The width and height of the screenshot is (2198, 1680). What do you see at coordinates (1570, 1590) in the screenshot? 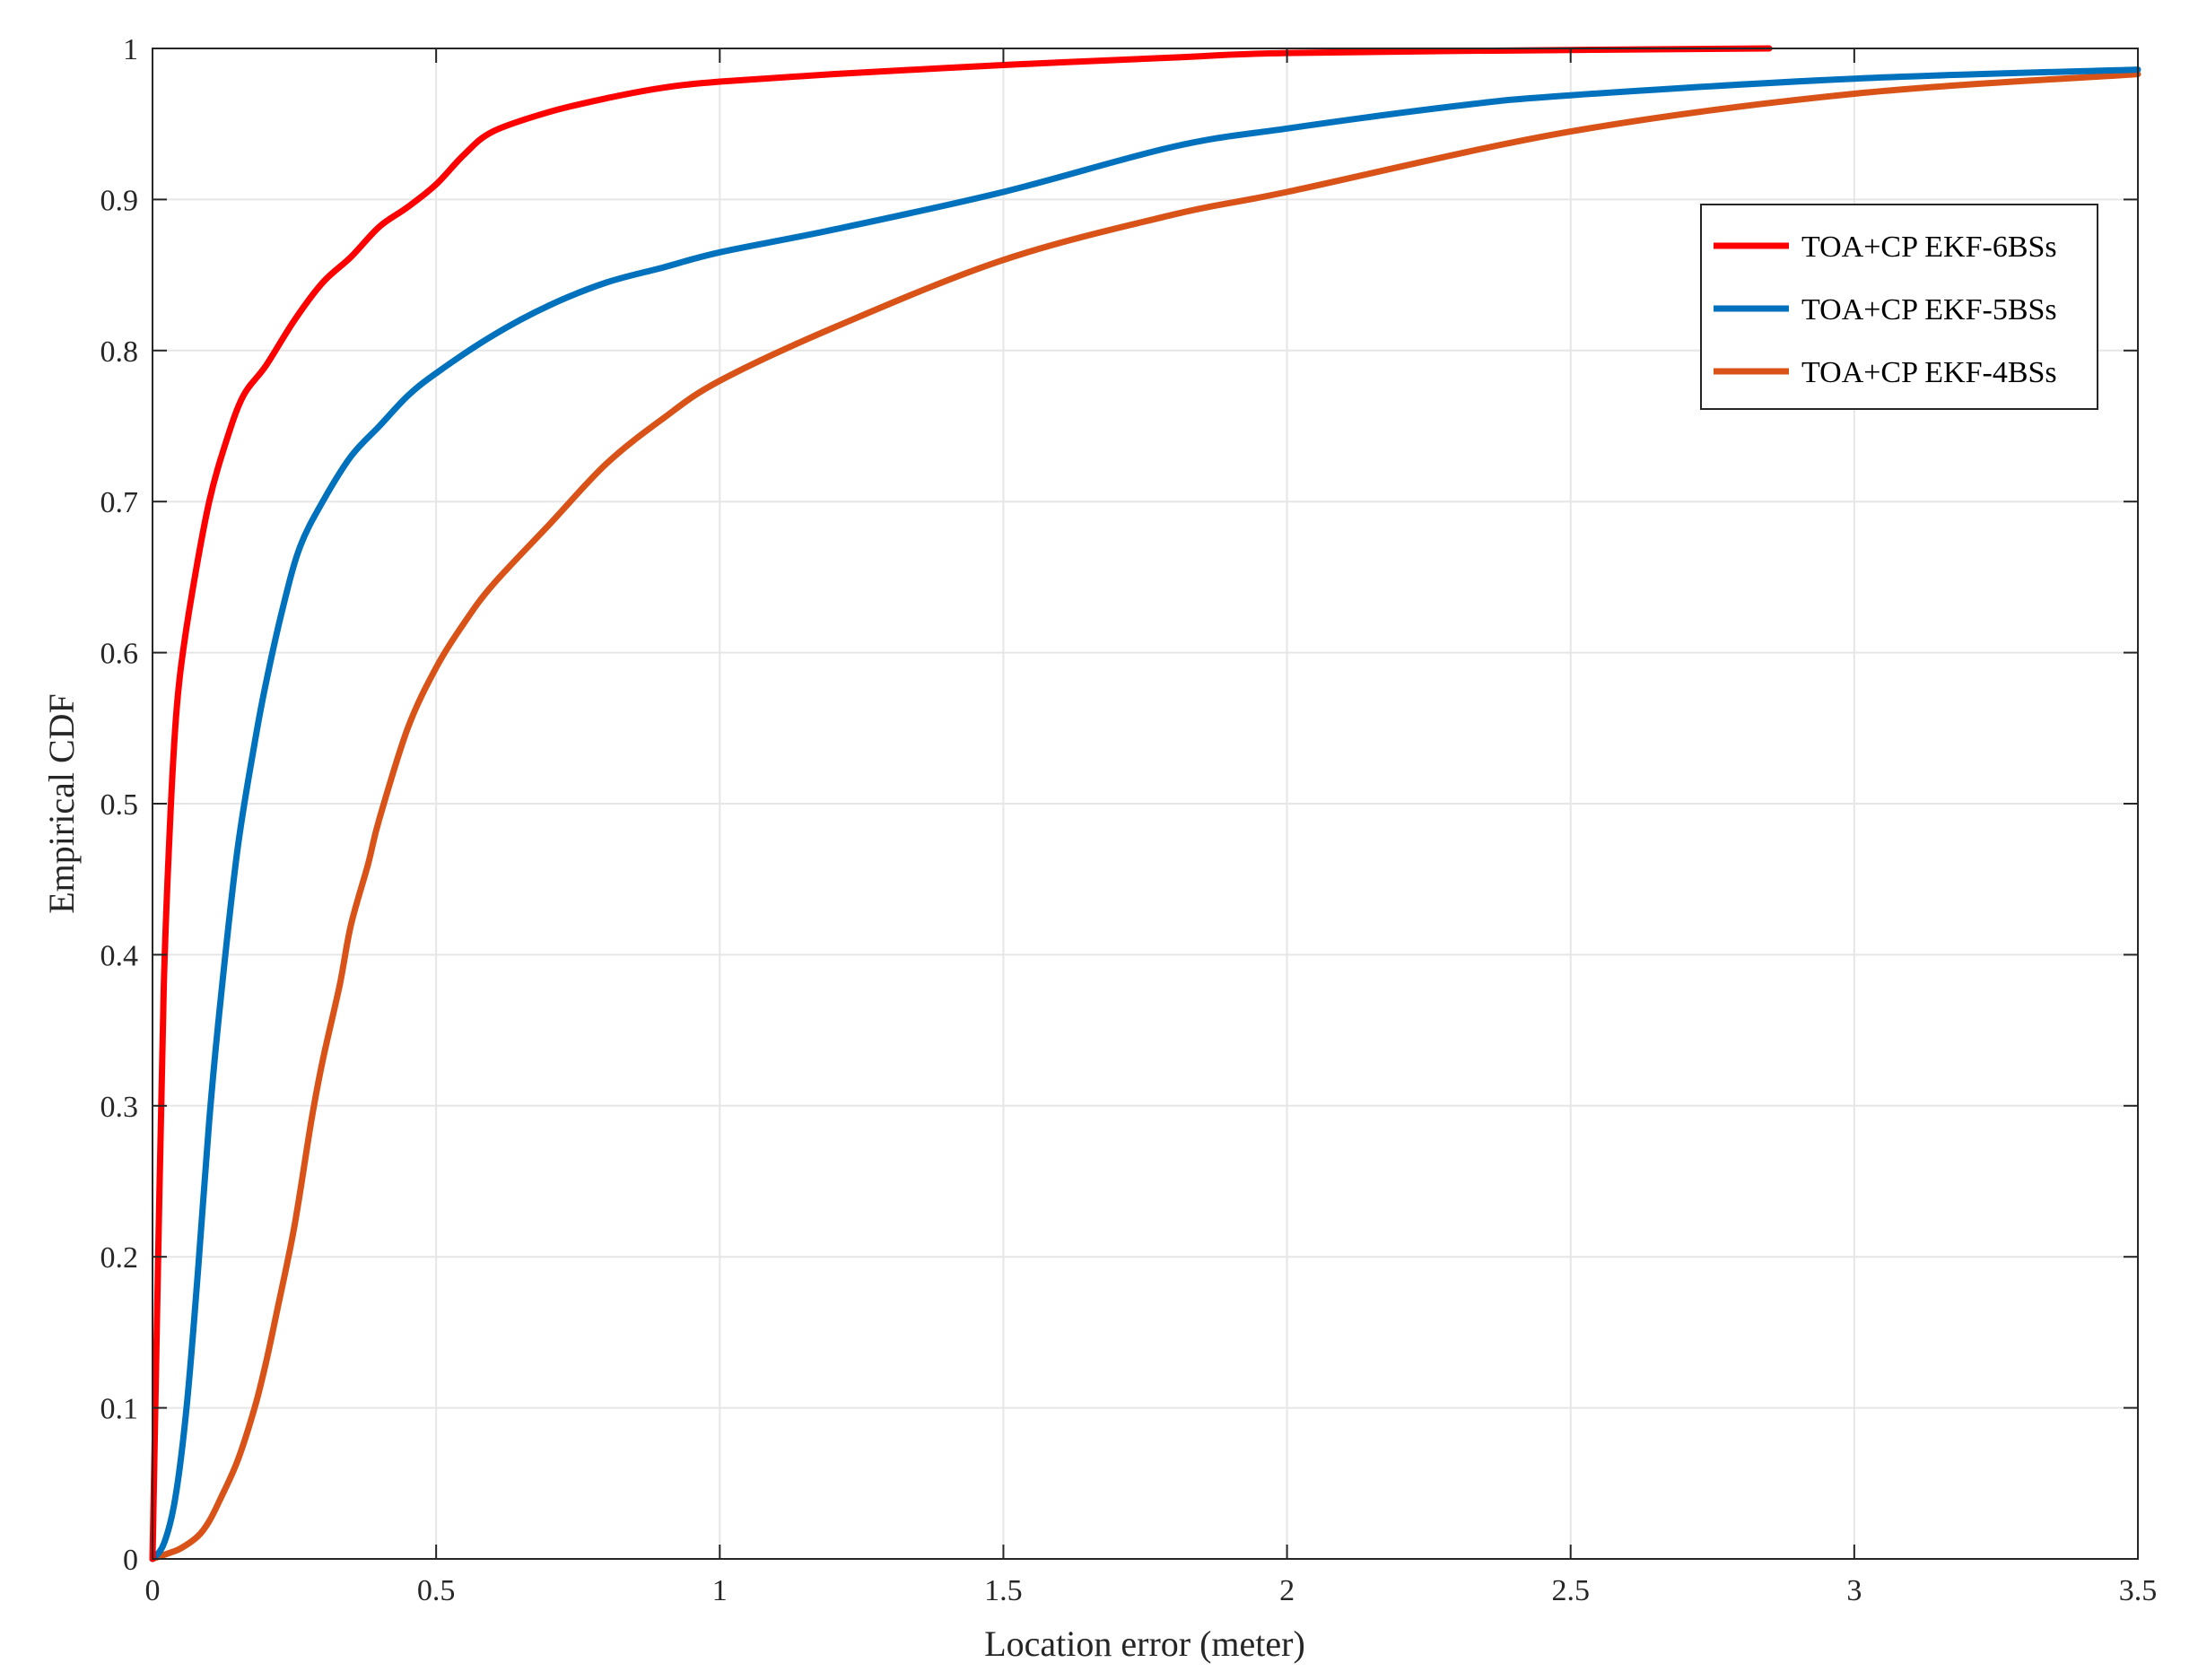
I see `x-tick-label: 2.5` at bounding box center [1570, 1590].